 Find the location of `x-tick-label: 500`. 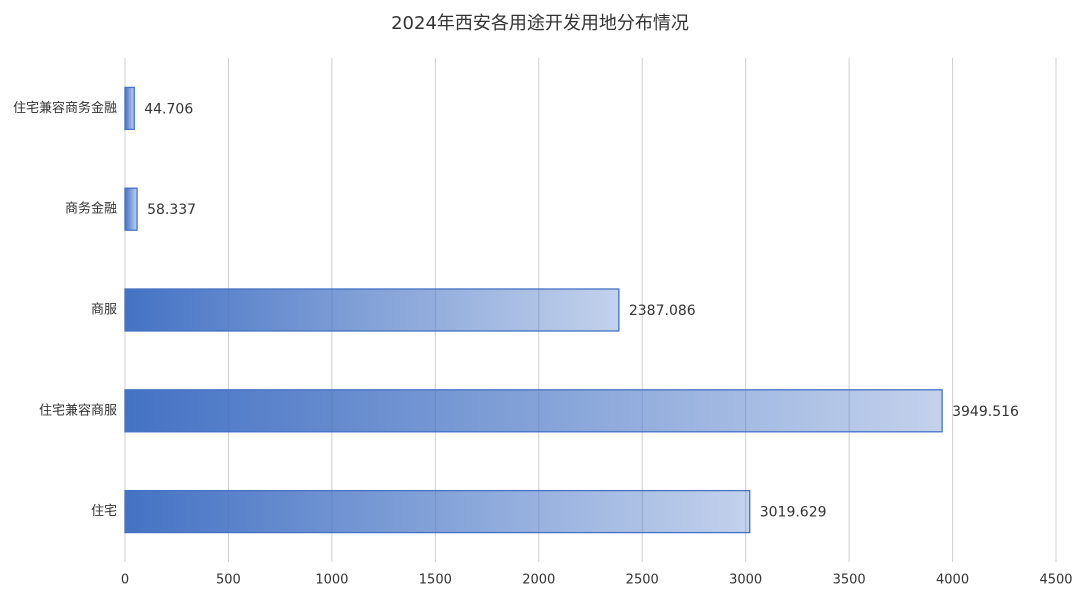

x-tick-label: 500 is located at coordinates (228, 580).